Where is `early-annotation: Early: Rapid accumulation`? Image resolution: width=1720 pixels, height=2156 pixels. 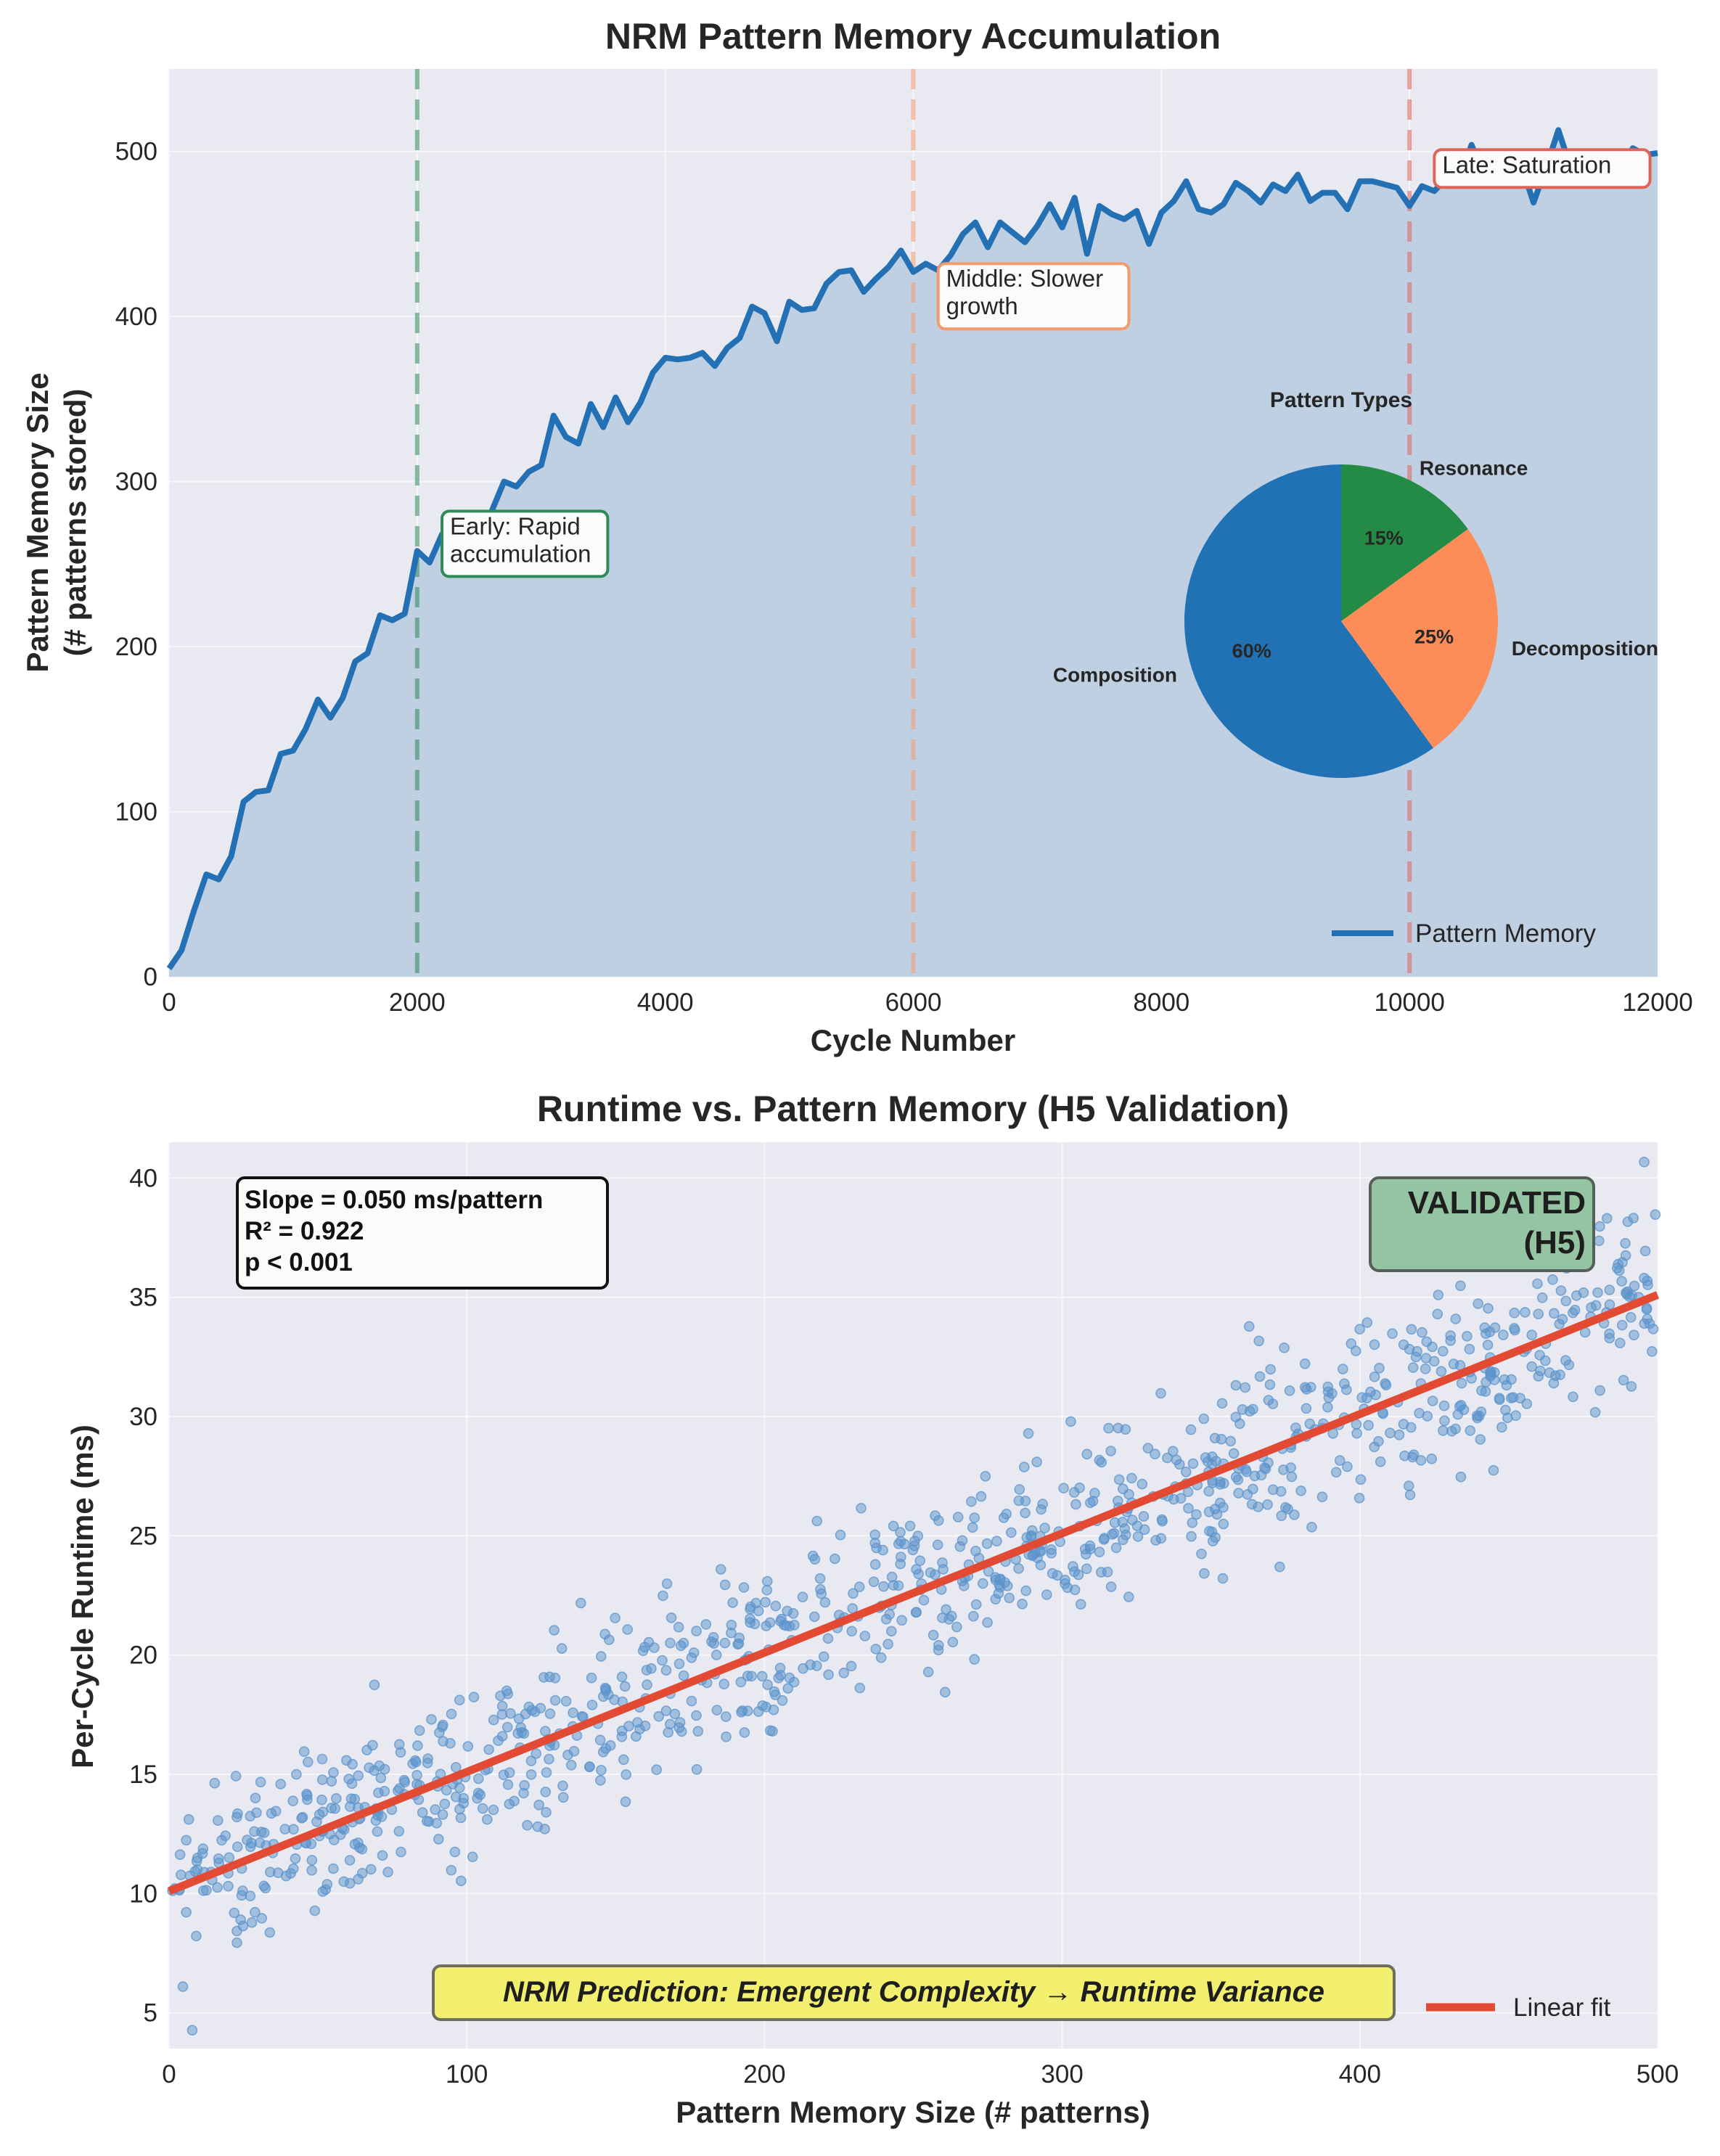 early-annotation: Early: Rapid accumulation is located at coordinates (525, 543).